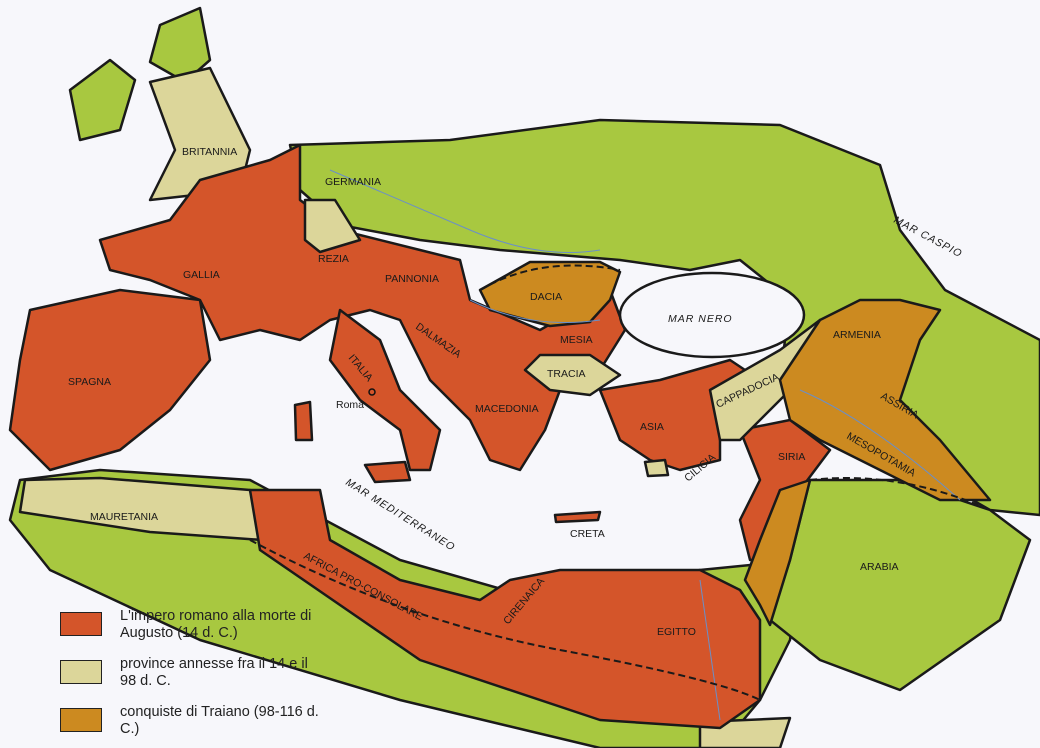 Image resolution: width=1040 pixels, height=748 pixels. I want to click on region-tracia, so click(572, 375).